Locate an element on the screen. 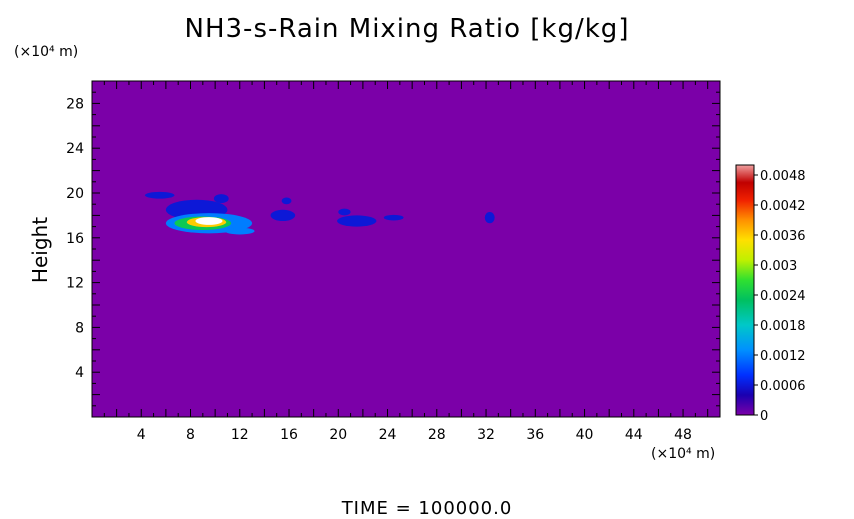  x-tick-label: 44 is located at coordinates (634, 435).